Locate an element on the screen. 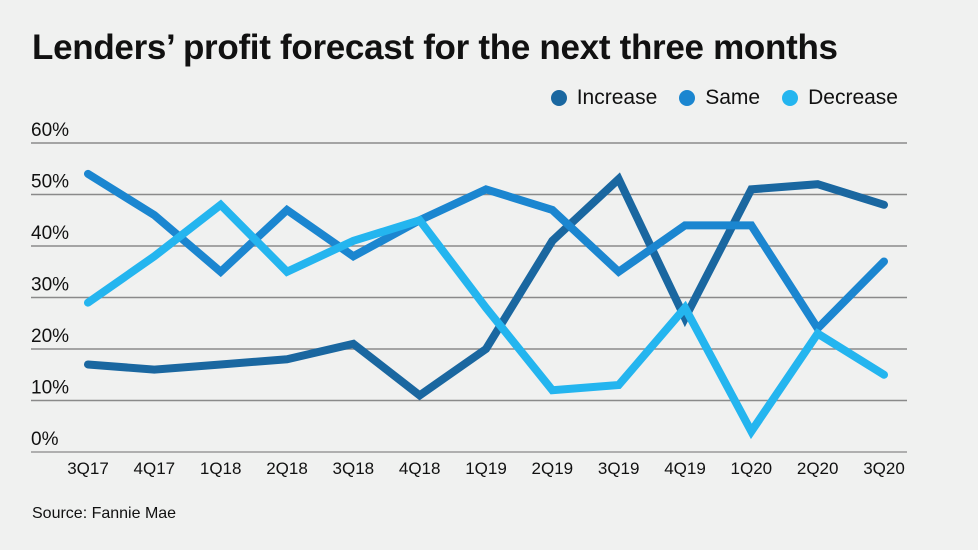 The image size is (978, 550). y-tick-label: 60% is located at coordinates (50, 130).